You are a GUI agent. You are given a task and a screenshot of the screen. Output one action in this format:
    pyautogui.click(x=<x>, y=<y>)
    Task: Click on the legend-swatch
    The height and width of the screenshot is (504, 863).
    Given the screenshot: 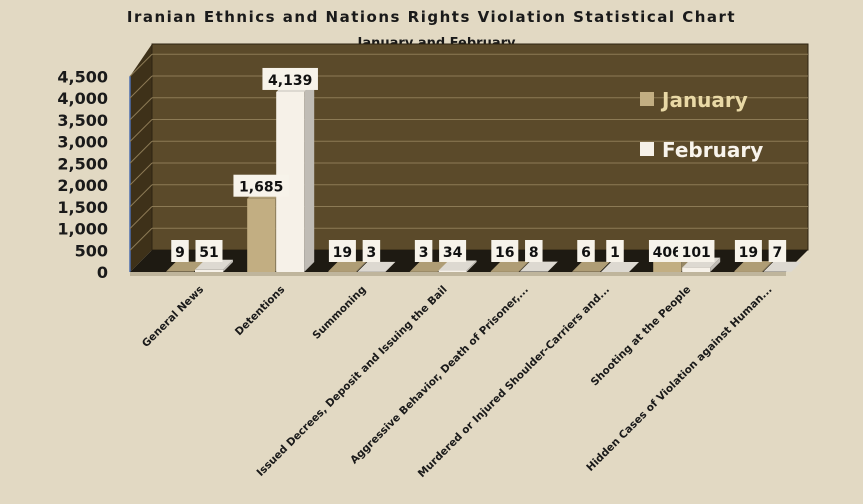 What is the action you would take?
    pyautogui.click(x=647, y=99)
    